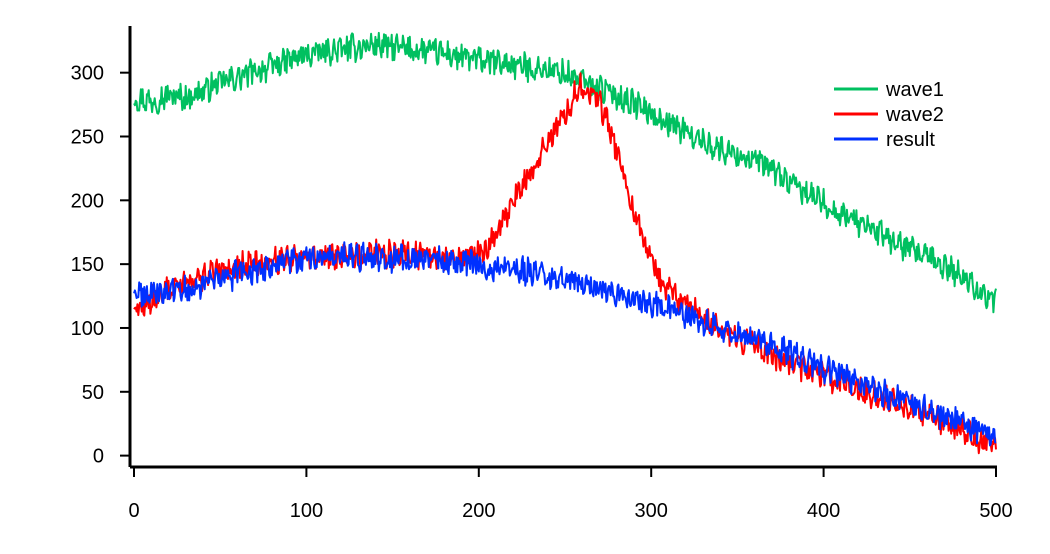 Image resolution: width=1050 pixels, height=554 pixels. I want to click on x-tick-label: 100, so click(306, 511).